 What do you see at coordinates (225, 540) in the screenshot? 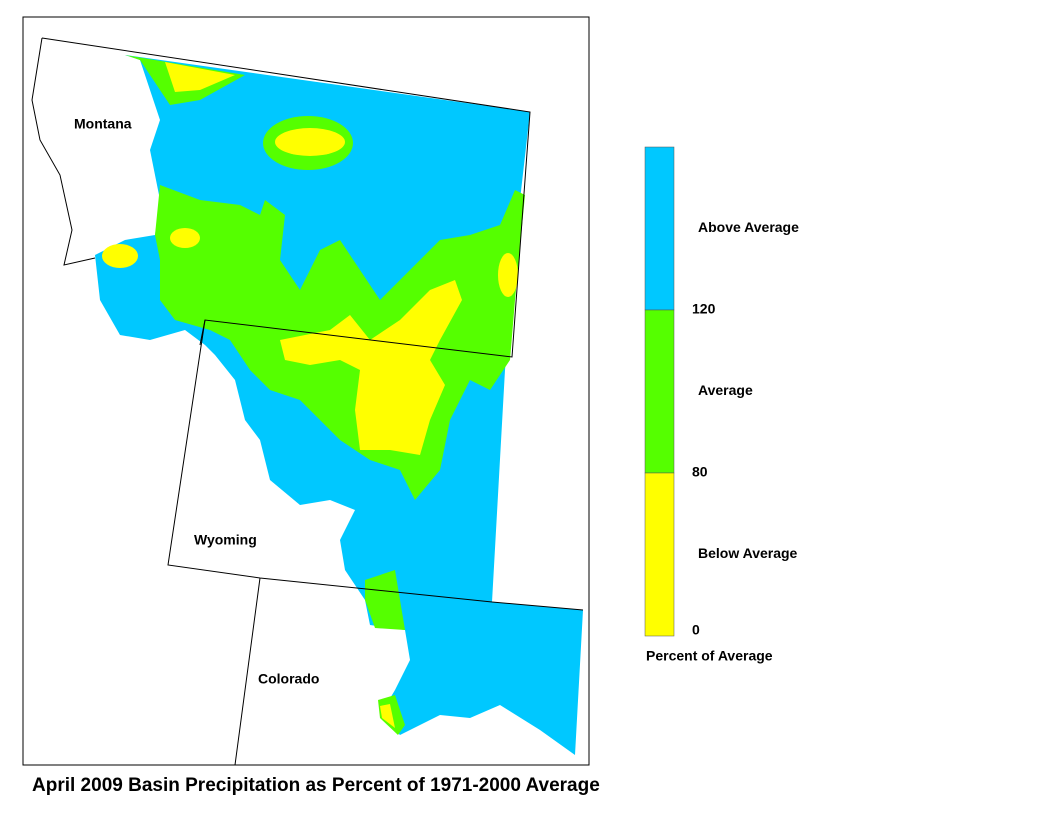
I see `state-label: Wyoming` at bounding box center [225, 540].